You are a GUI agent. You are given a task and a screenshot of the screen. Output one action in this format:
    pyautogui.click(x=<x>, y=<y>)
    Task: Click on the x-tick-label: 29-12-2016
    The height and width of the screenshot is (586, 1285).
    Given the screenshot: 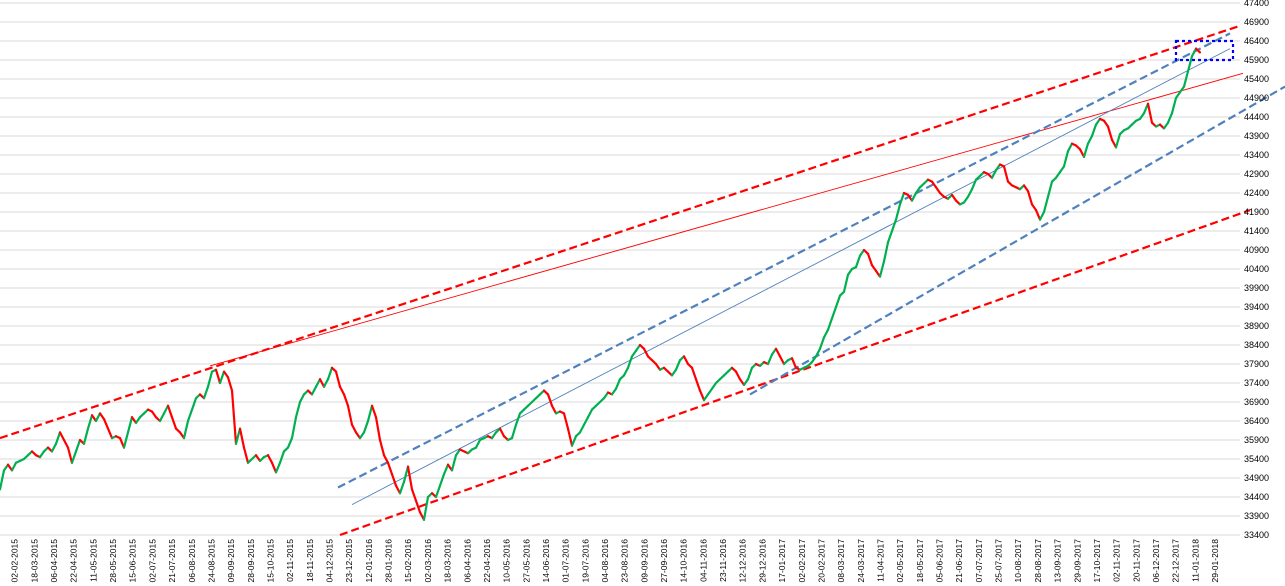 What is the action you would take?
    pyautogui.click(x=762, y=561)
    